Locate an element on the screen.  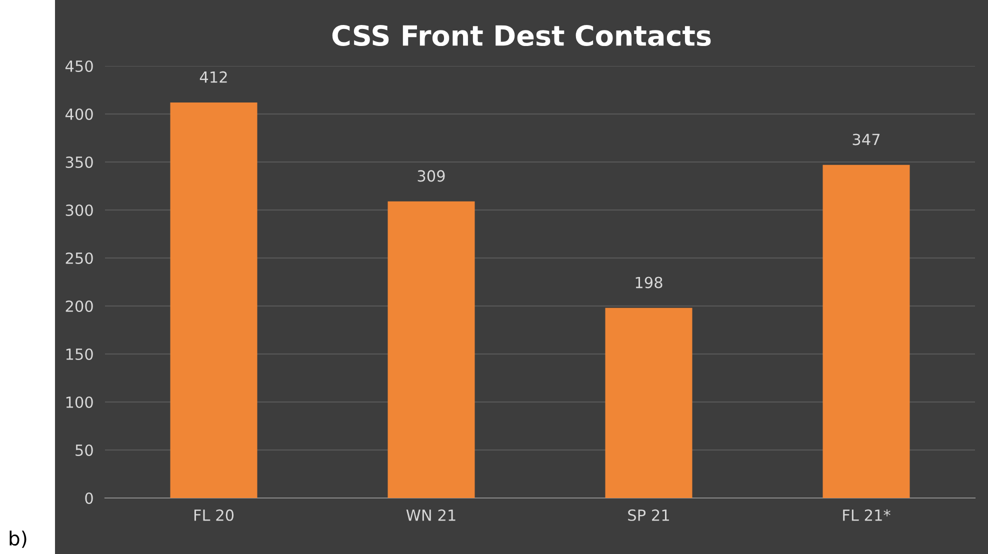
x-tick-label: WN 21 is located at coordinates (431, 515).